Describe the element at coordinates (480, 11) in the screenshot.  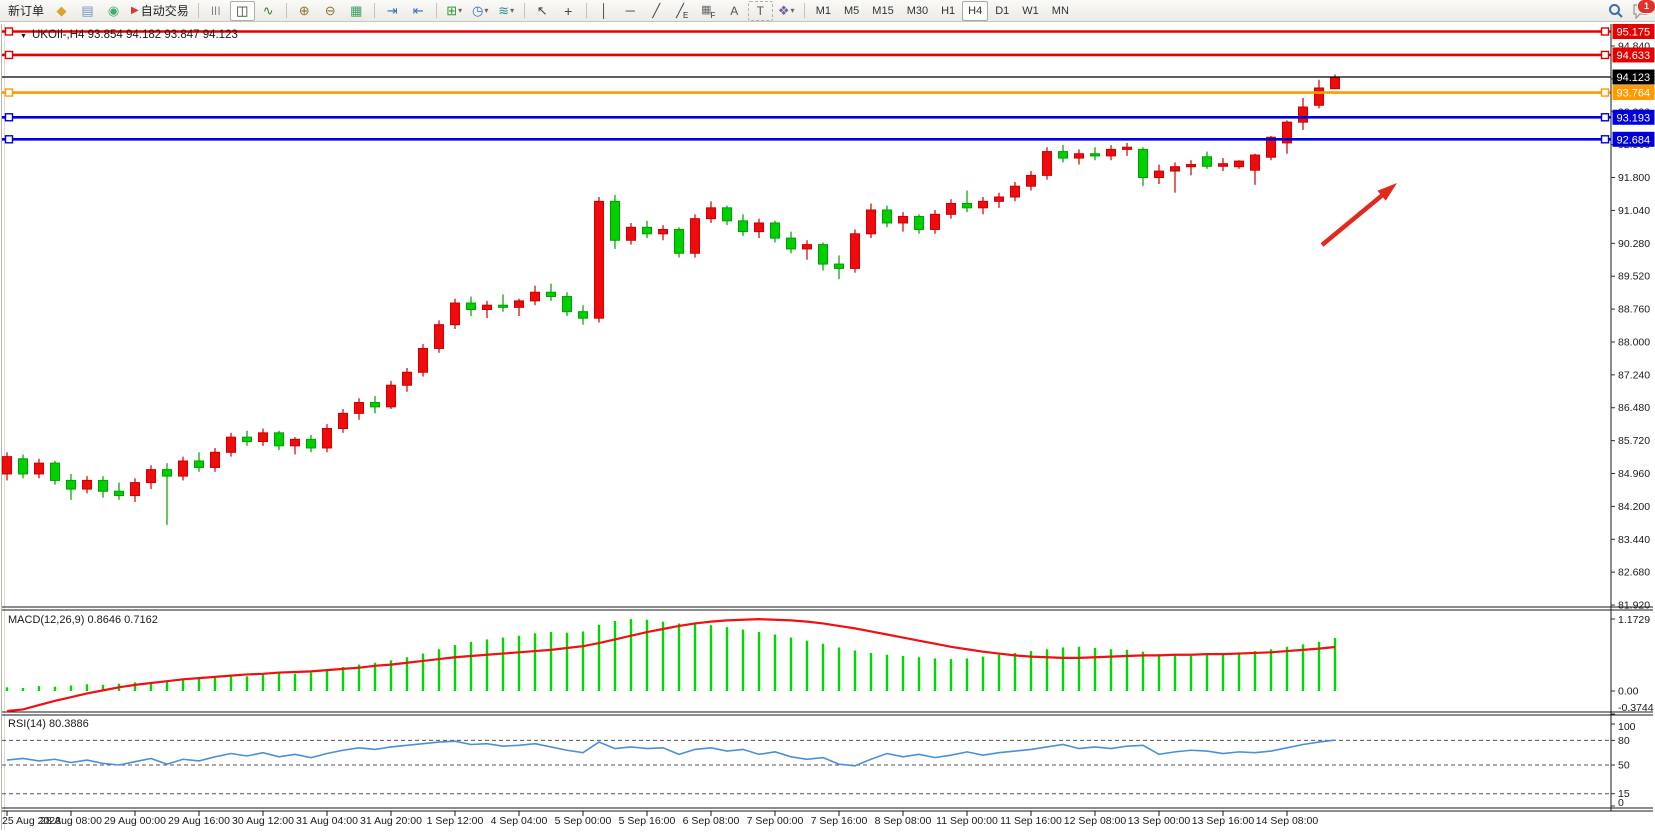
I see `periods-button: ◷ ▾` at that location.